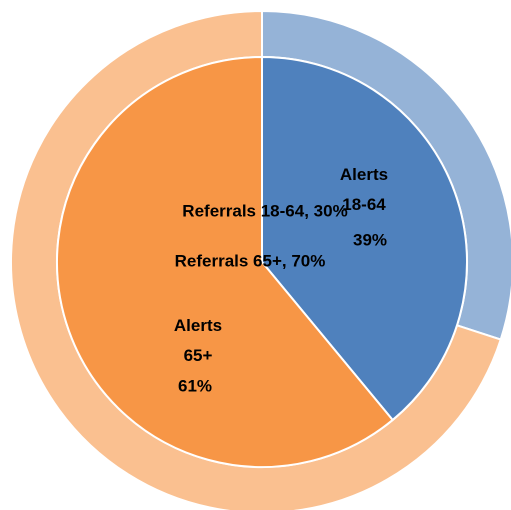  Describe the element at coordinates (195, 385) in the screenshot. I see `data-label: 61%` at that location.